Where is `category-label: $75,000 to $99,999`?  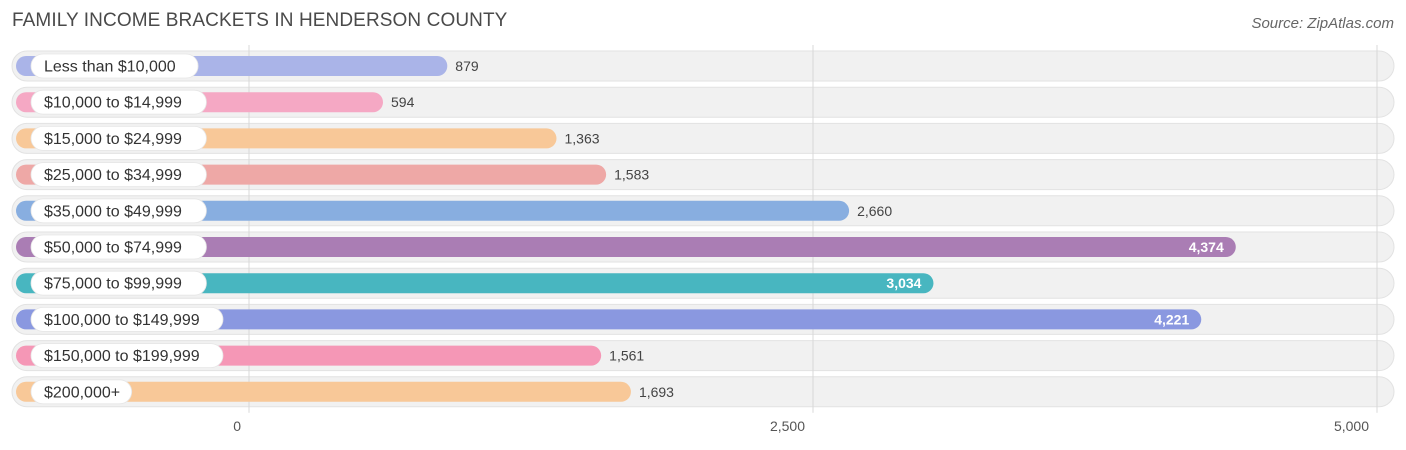
category-label: $75,000 to $99,999 is located at coordinates (113, 284).